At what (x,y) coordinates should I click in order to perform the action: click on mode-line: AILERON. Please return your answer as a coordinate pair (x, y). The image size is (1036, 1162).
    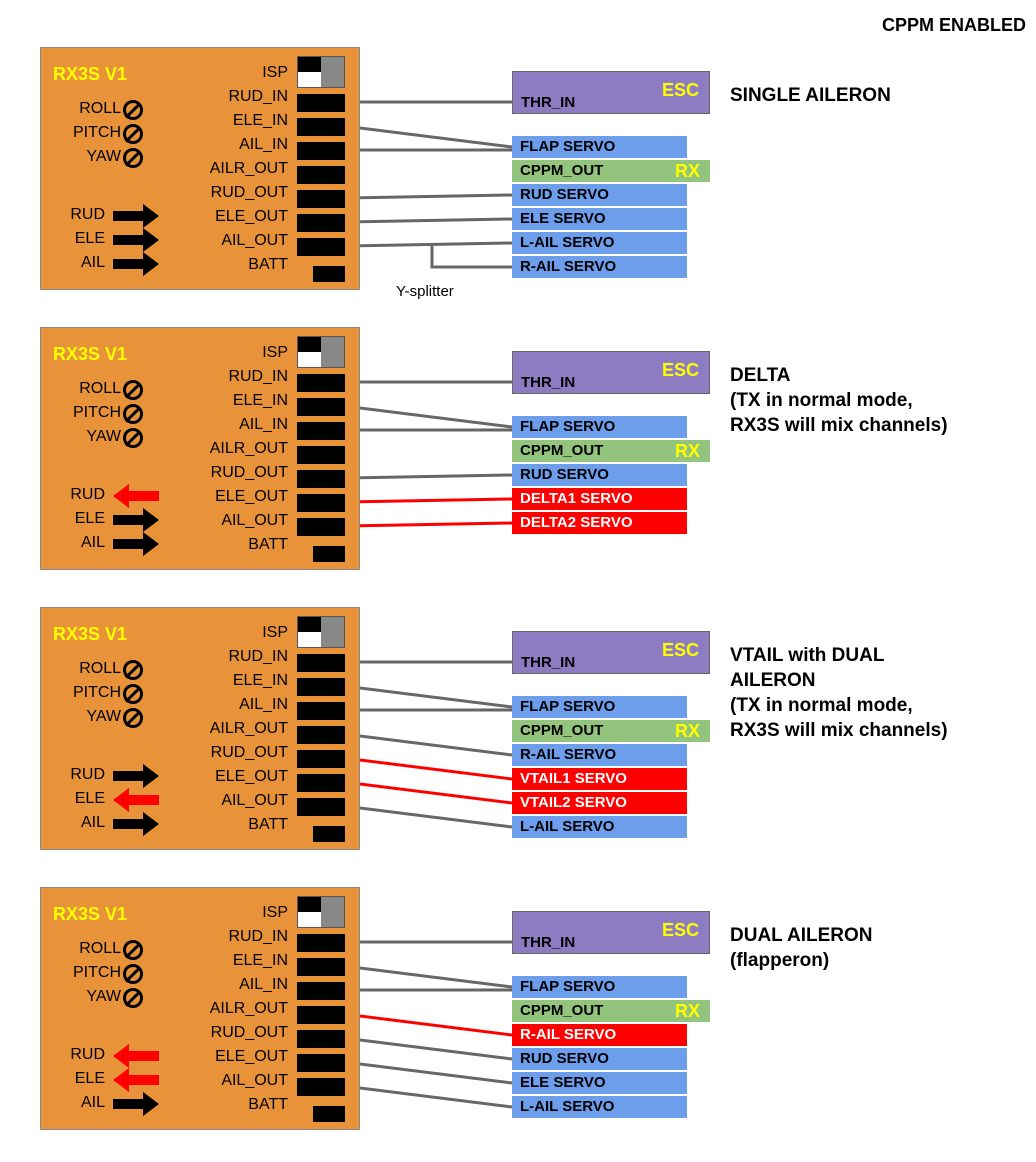
    Looking at the image, I should click on (773, 680).